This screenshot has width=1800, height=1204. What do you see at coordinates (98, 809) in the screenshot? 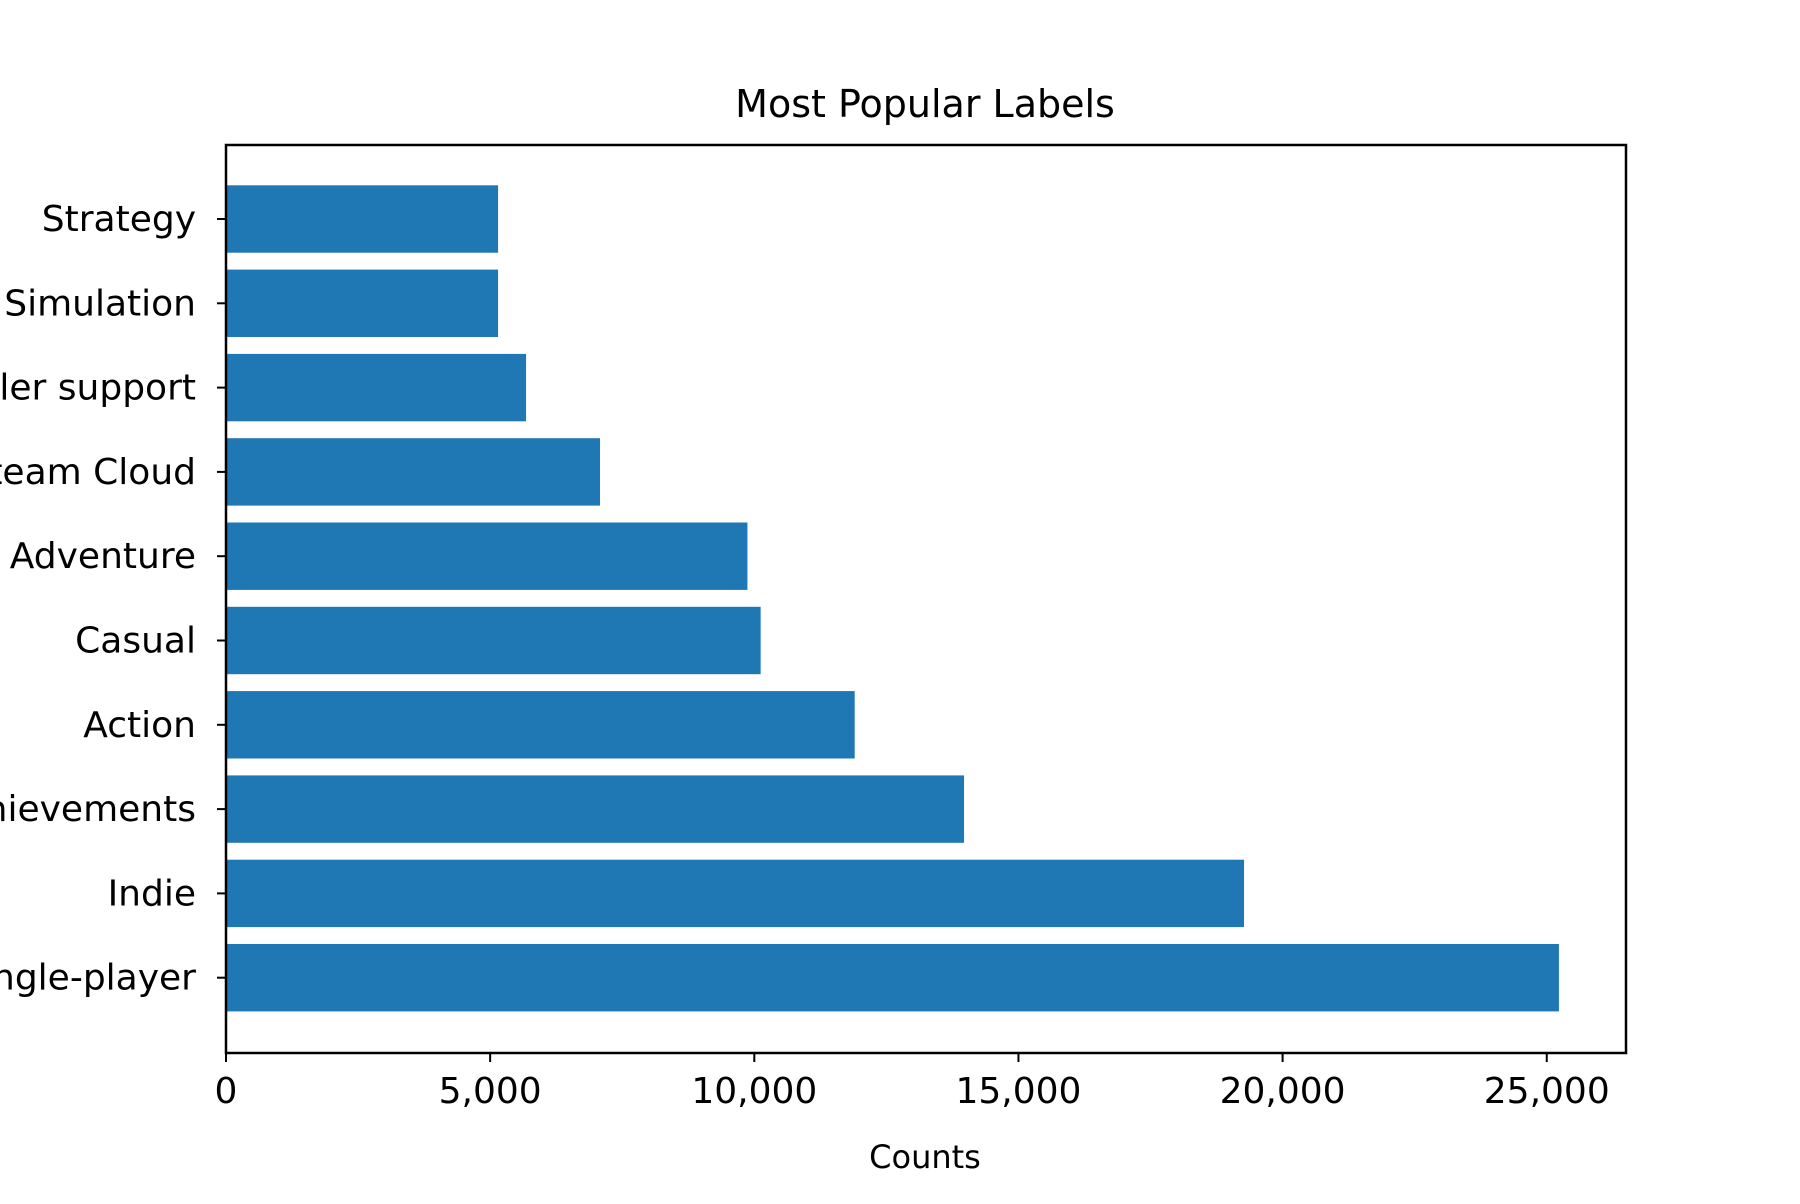
I see `y-tick-label: Steam Achievements` at bounding box center [98, 809].